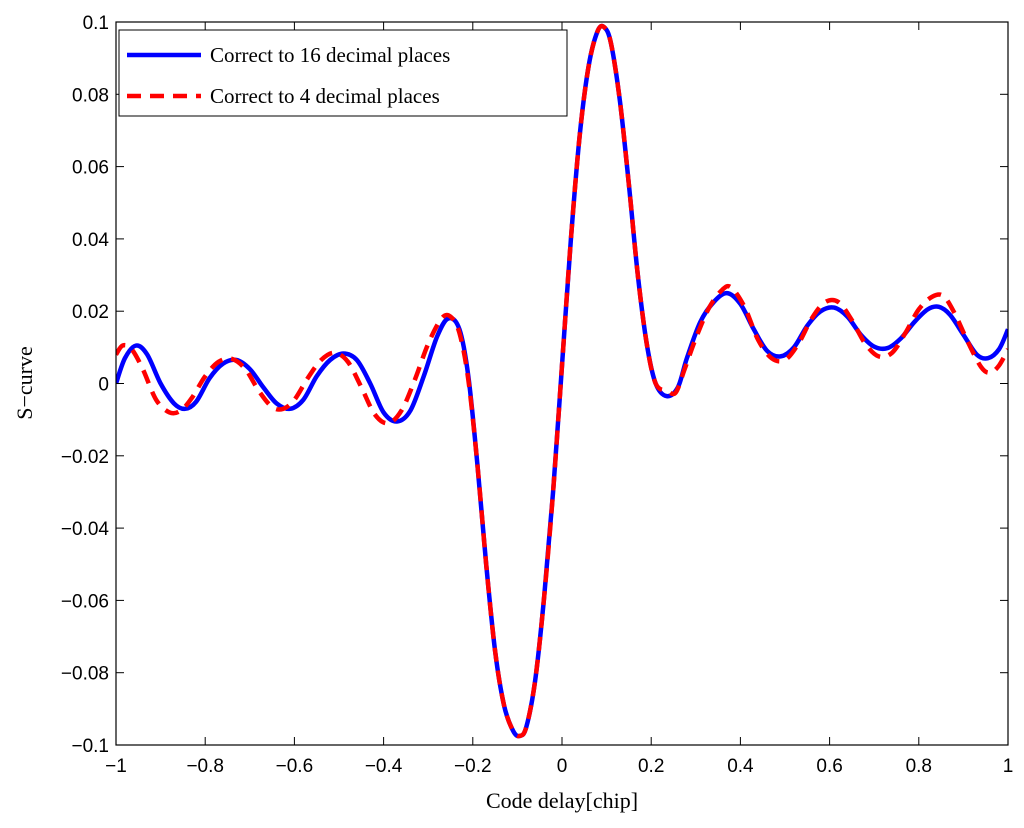 The width and height of the screenshot is (1024, 828). Describe the element at coordinates (24, 383) in the screenshot. I see `y-axis-title: S−curve` at that location.